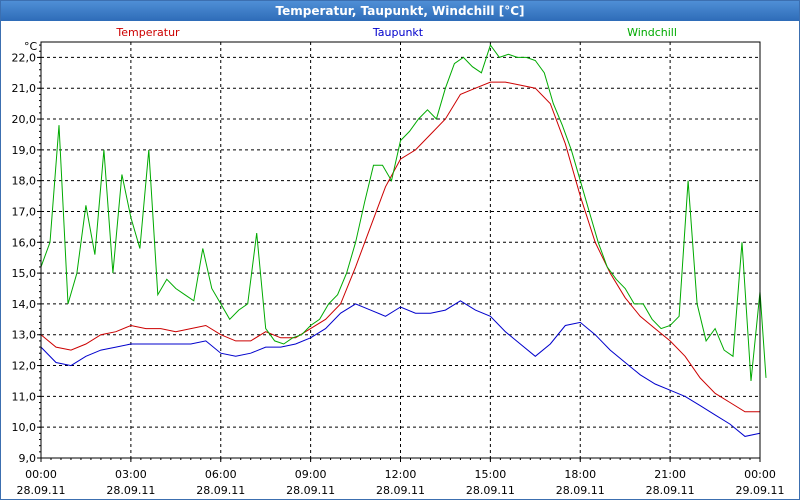 Image resolution: width=800 pixels, height=500 pixels. Describe the element at coordinates (24, 335) in the screenshot. I see `y-tick-label: 13,0` at that location.